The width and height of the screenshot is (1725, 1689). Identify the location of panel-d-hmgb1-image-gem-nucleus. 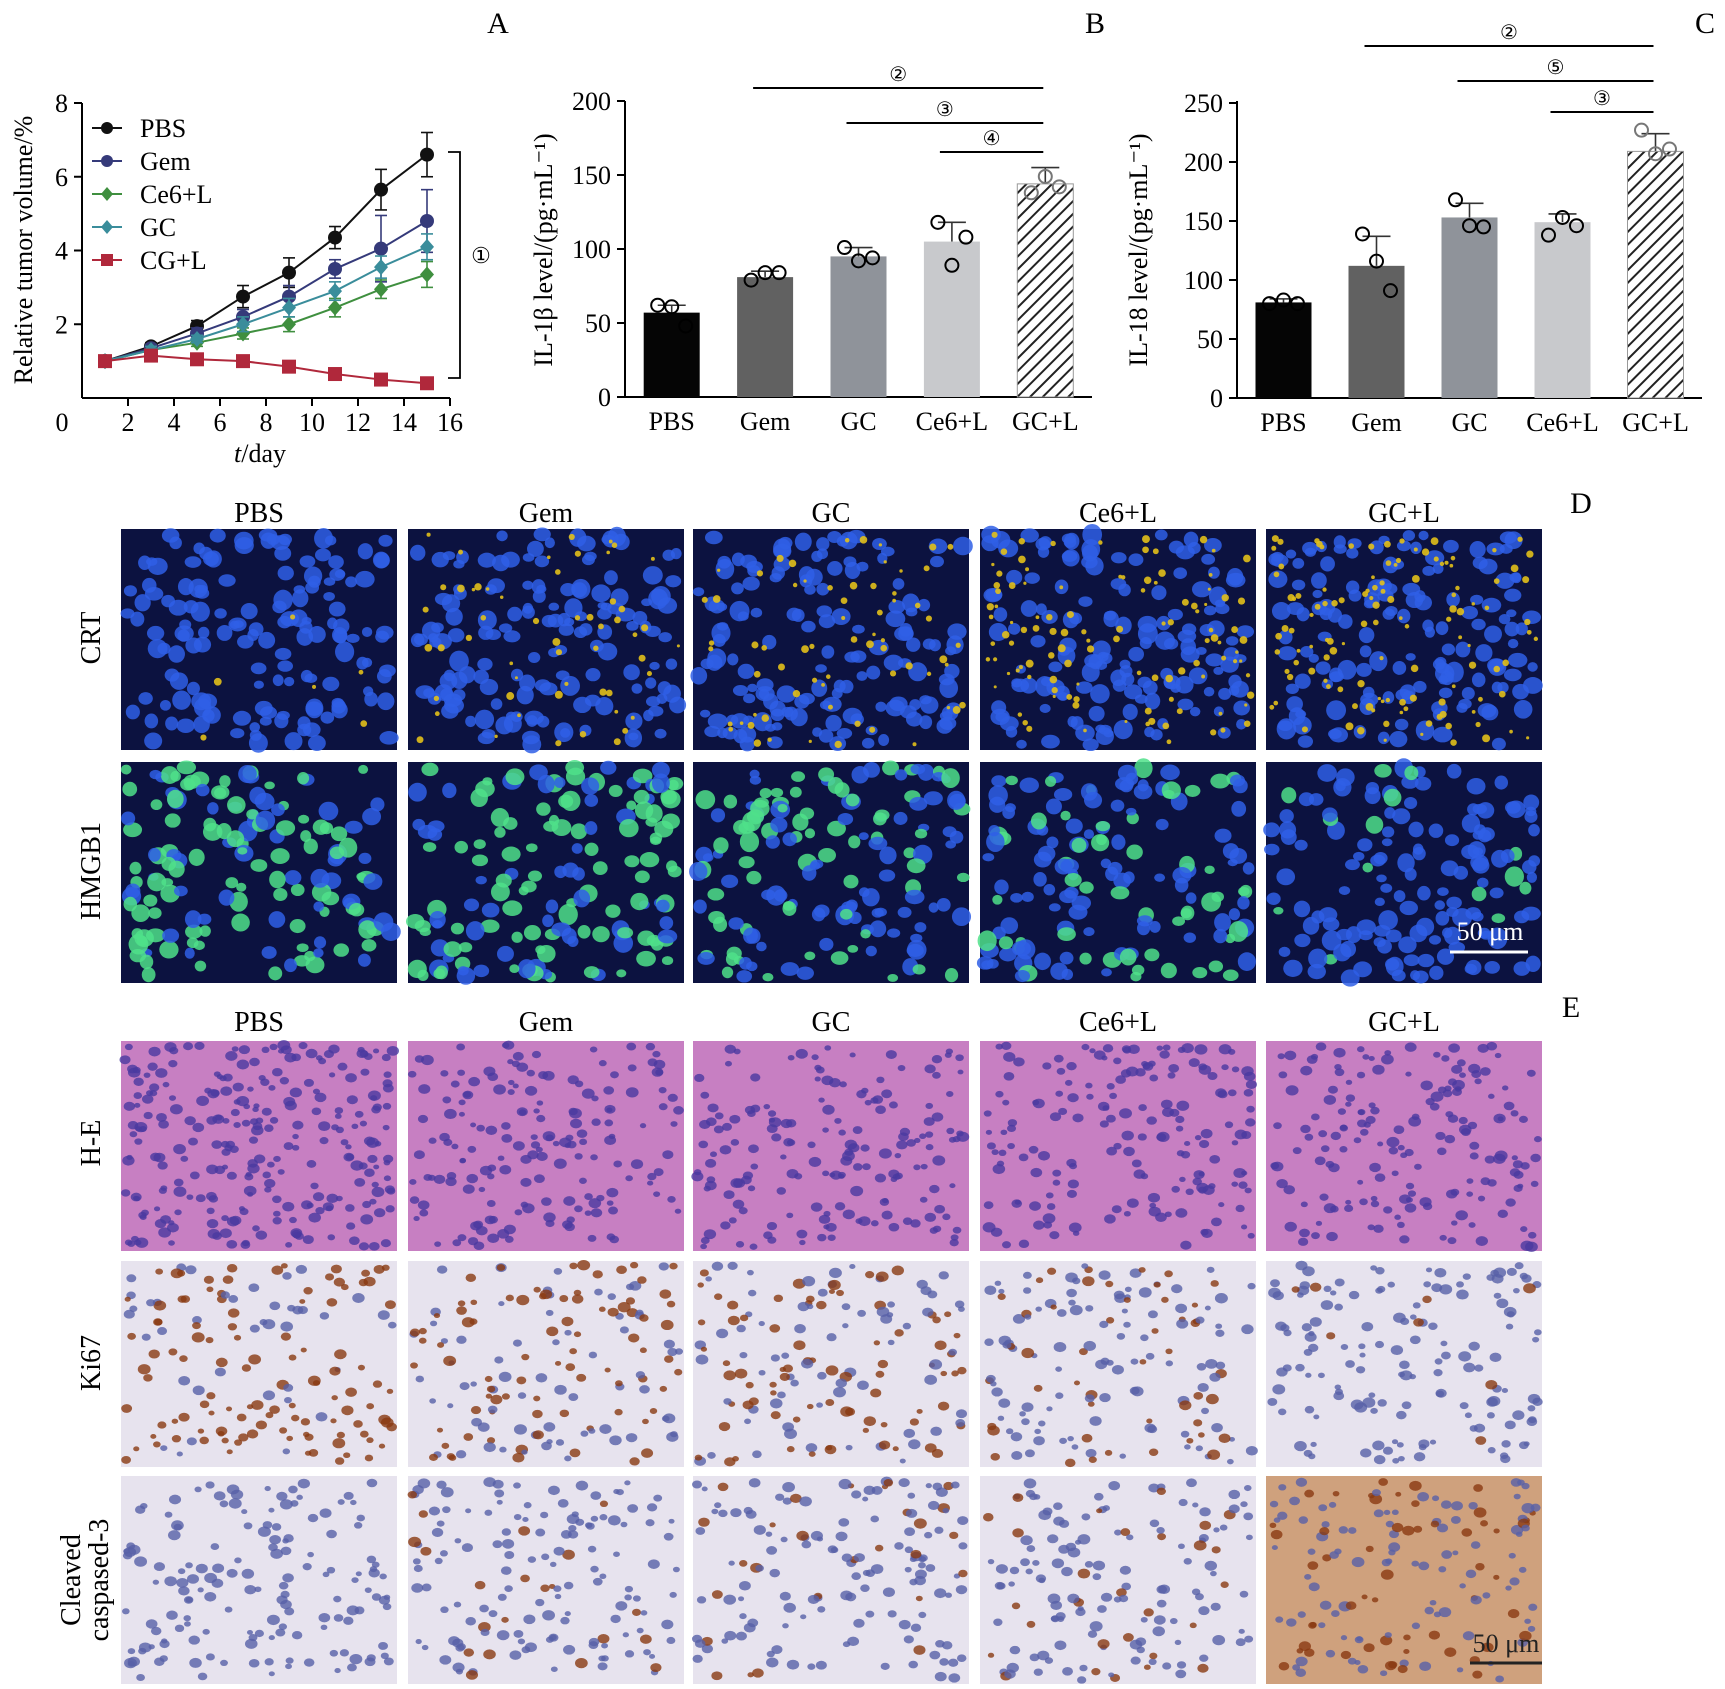
(625, 933).